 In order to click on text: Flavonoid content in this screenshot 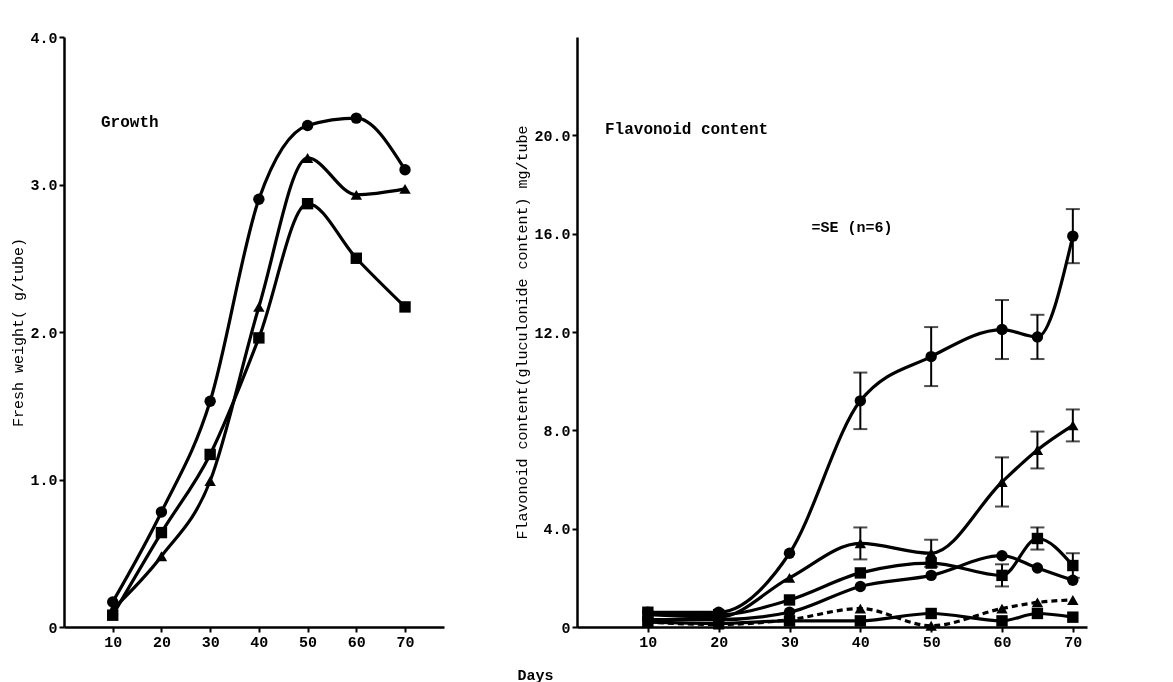, I will do `click(686, 130)`.